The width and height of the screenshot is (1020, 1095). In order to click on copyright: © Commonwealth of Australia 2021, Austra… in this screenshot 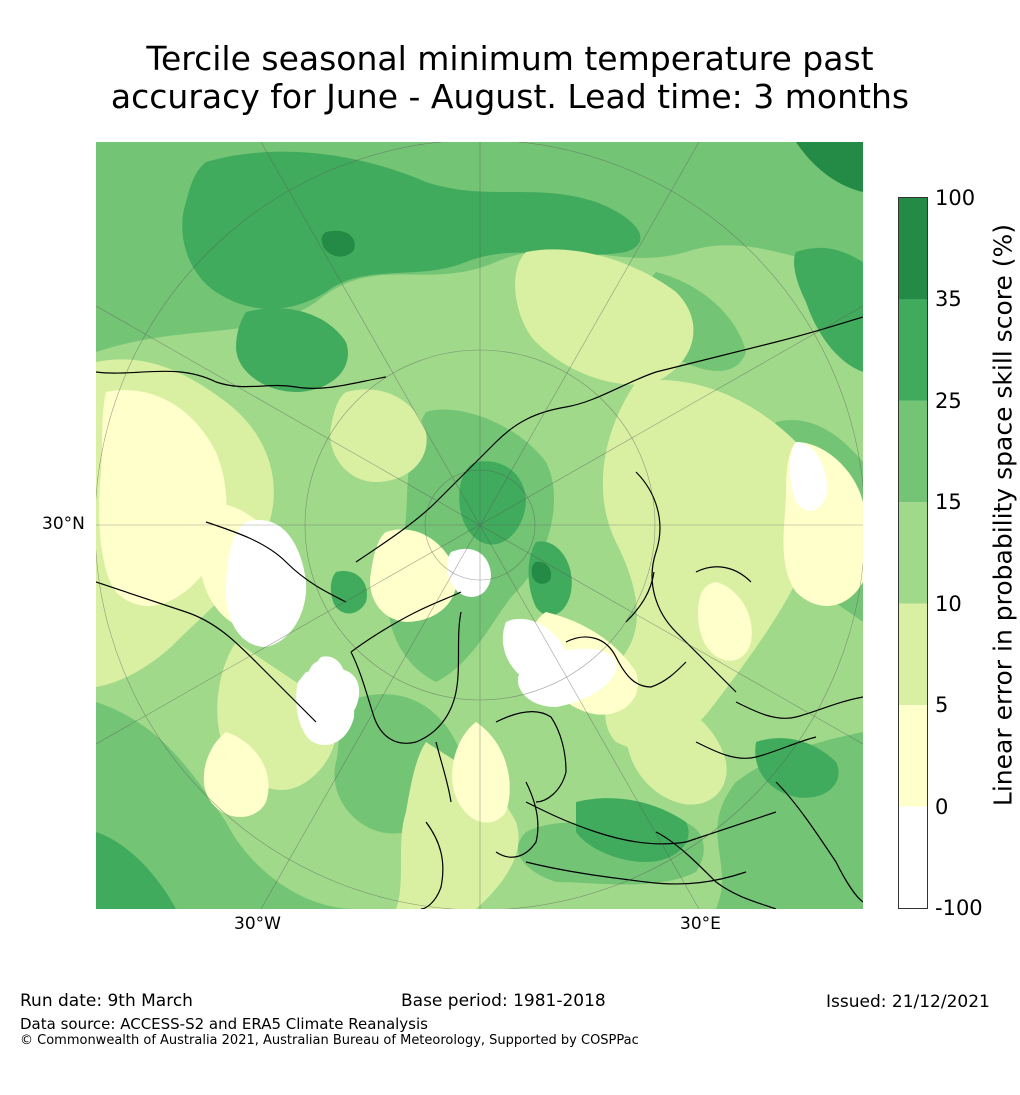, I will do `click(329, 1040)`.